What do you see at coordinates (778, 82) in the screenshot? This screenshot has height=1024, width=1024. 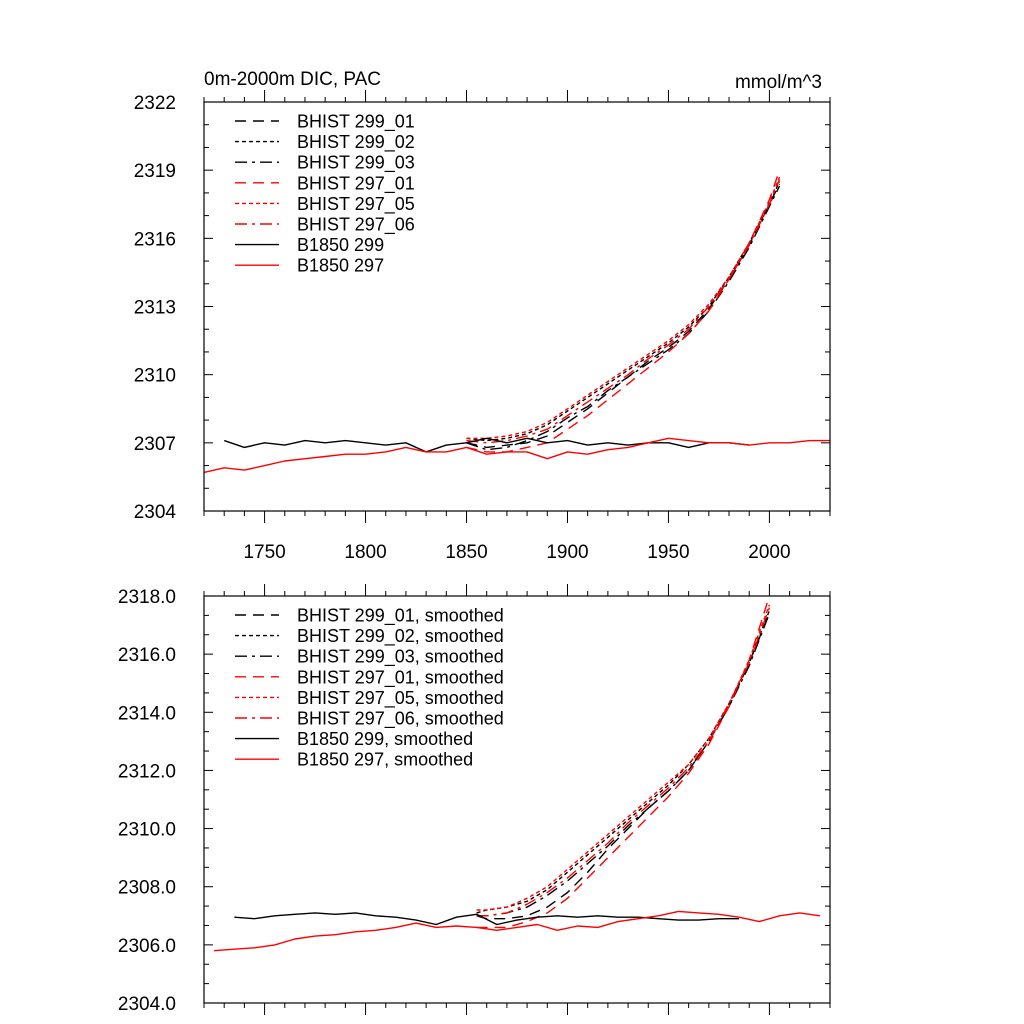 I see `units-label: mmol/m^3` at bounding box center [778, 82].